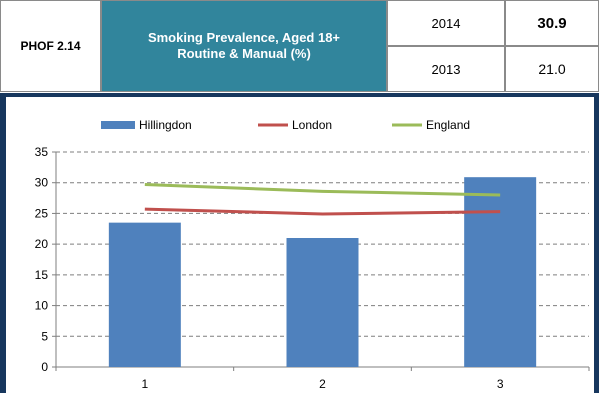 The height and width of the screenshot is (393, 599). Describe the element at coordinates (244, 53) in the screenshot. I see `indicator-title-line2: Routine & Manual (%)` at that location.